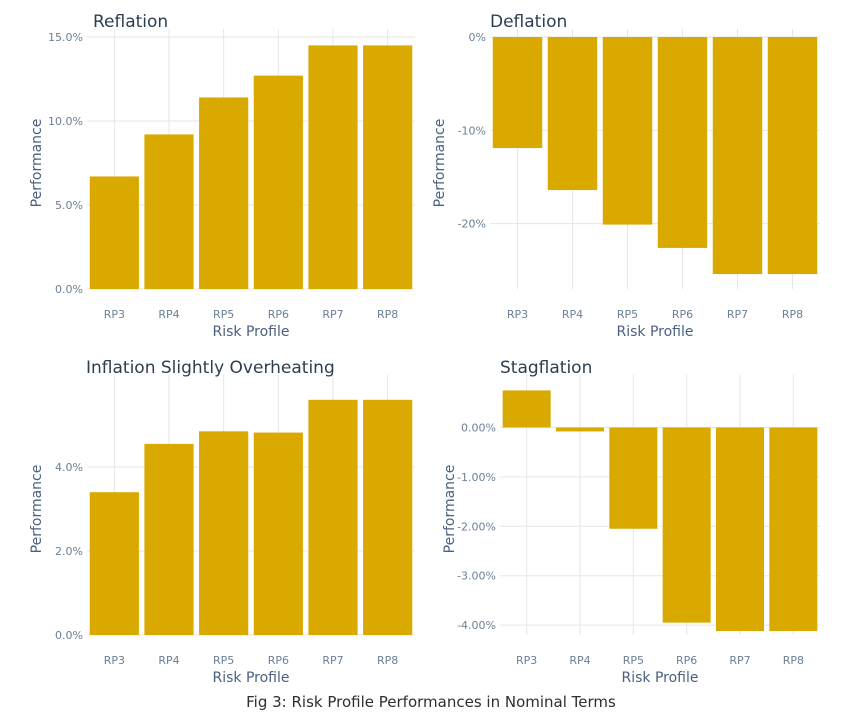 The image size is (862, 725). I want to click on y-tick-label: 0.00%, so click(478, 427).